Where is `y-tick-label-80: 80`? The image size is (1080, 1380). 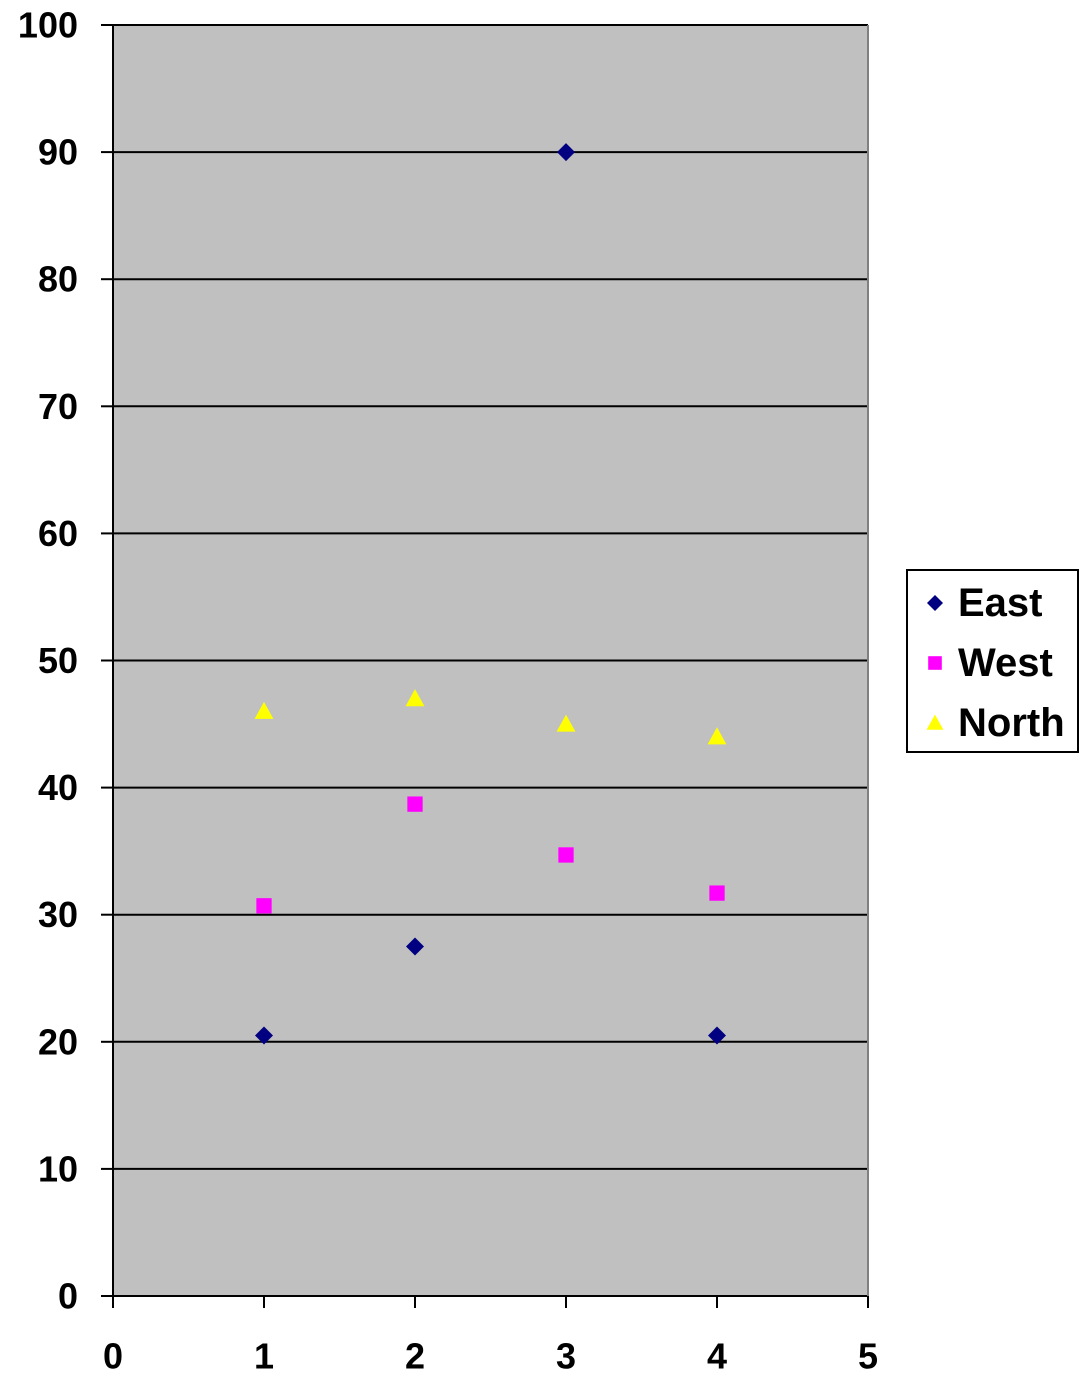
y-tick-label-80: 80 is located at coordinates (58, 279).